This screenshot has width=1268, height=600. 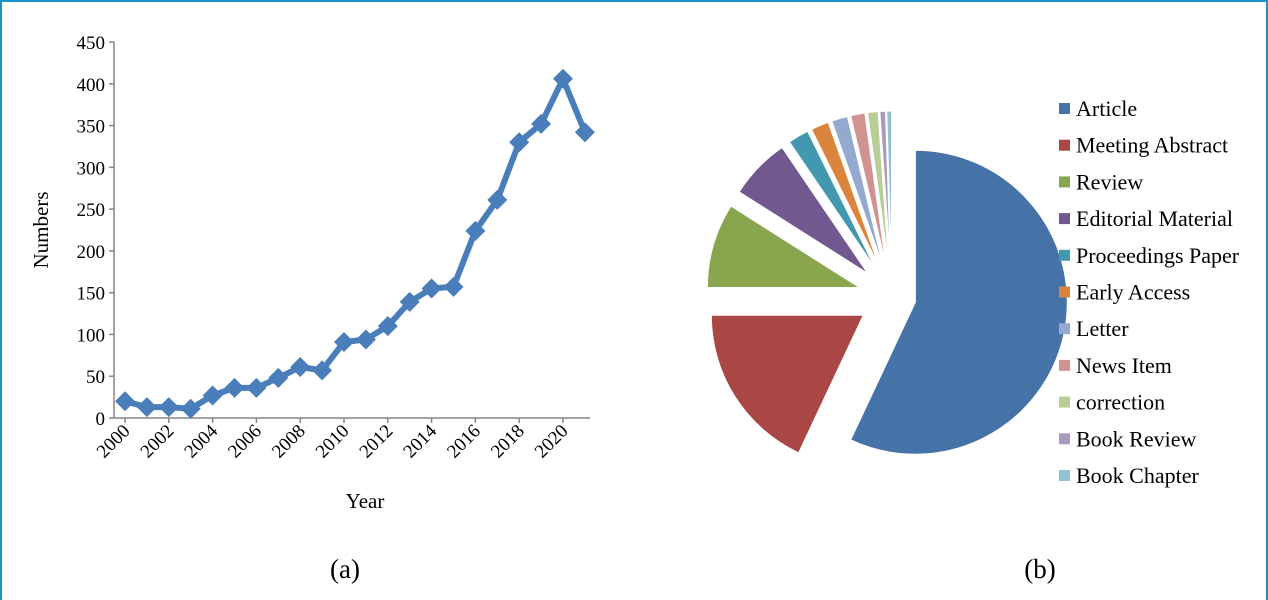 I want to click on y-axis-title: Numbers, so click(x=41, y=230).